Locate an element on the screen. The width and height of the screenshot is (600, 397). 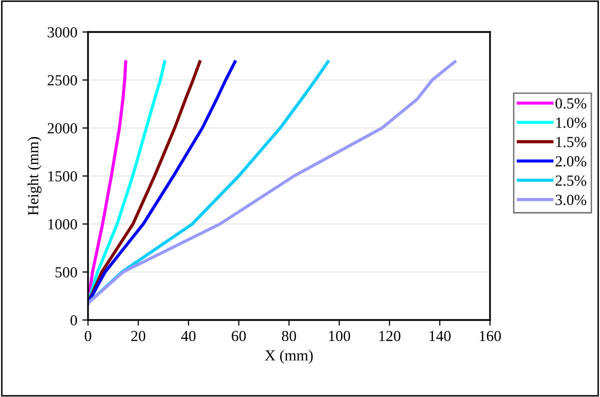
x-tick-label: 80 is located at coordinates (289, 336).